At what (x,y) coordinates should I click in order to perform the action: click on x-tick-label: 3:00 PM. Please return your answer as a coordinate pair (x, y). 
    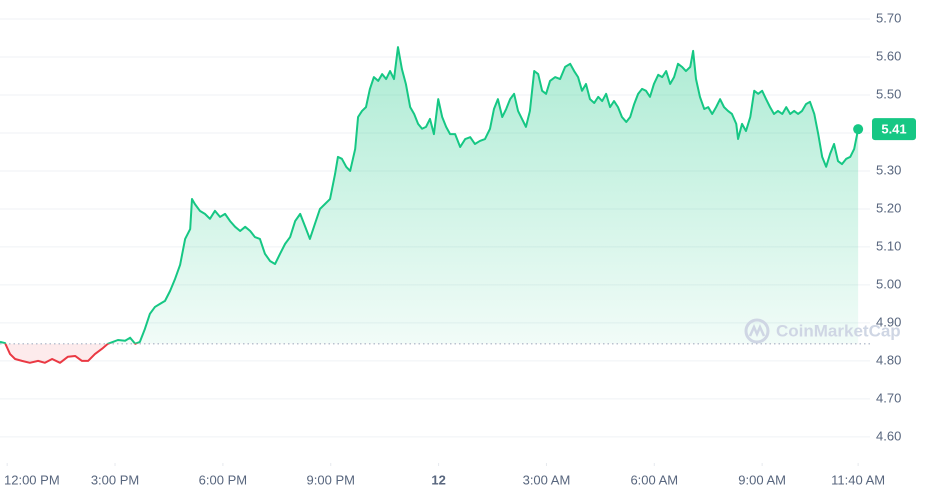
    Looking at the image, I should click on (115, 479).